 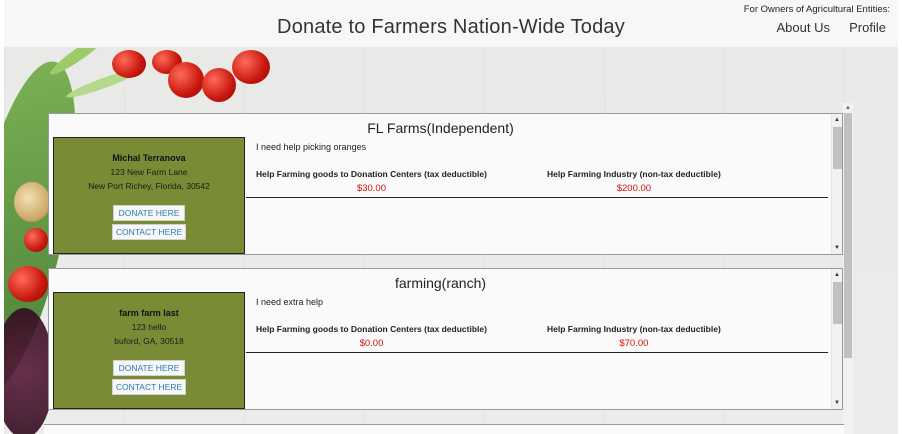 What do you see at coordinates (29, 371) in the screenshot?
I see `lettuce-decoration` at bounding box center [29, 371].